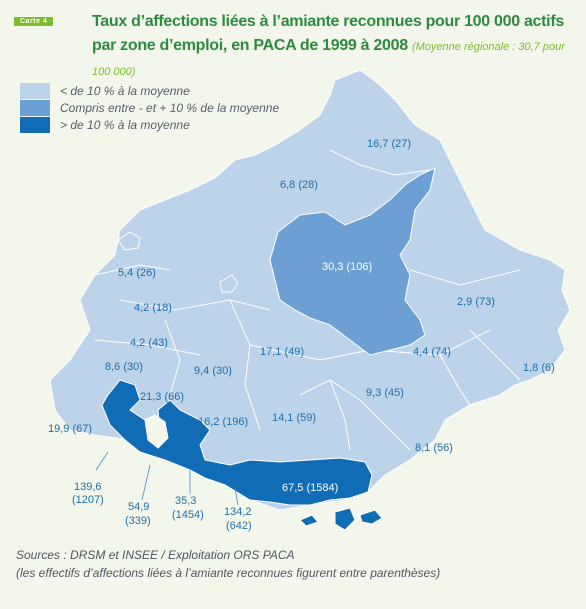 Image resolution: width=586 pixels, height=609 pixels. Describe the element at coordinates (238, 512) in the screenshot. I see `zone-rate: 134,2` at that location.